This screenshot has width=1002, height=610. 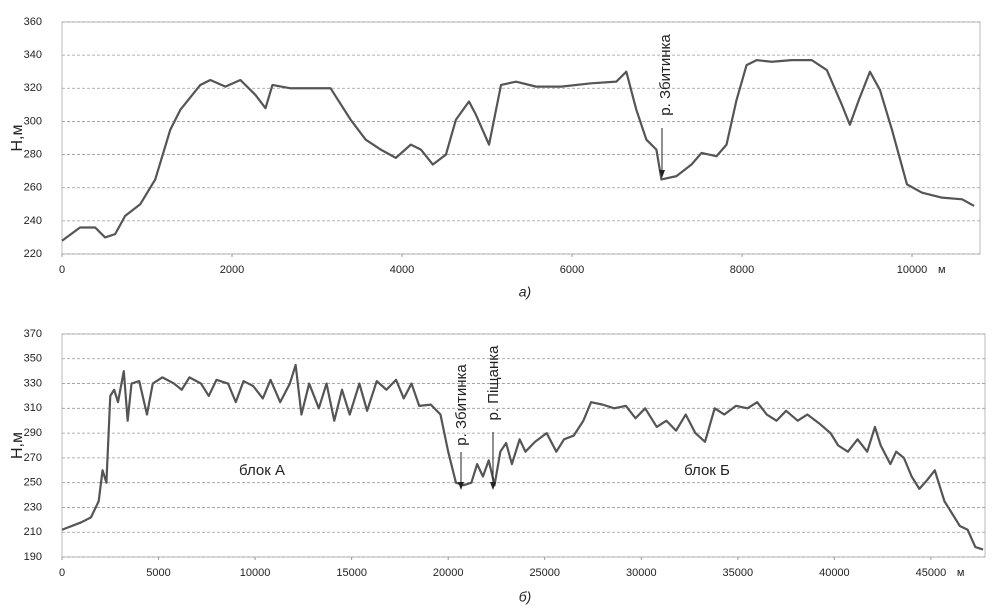 I want to click on y-tick-label: 370, so click(x=33, y=334).